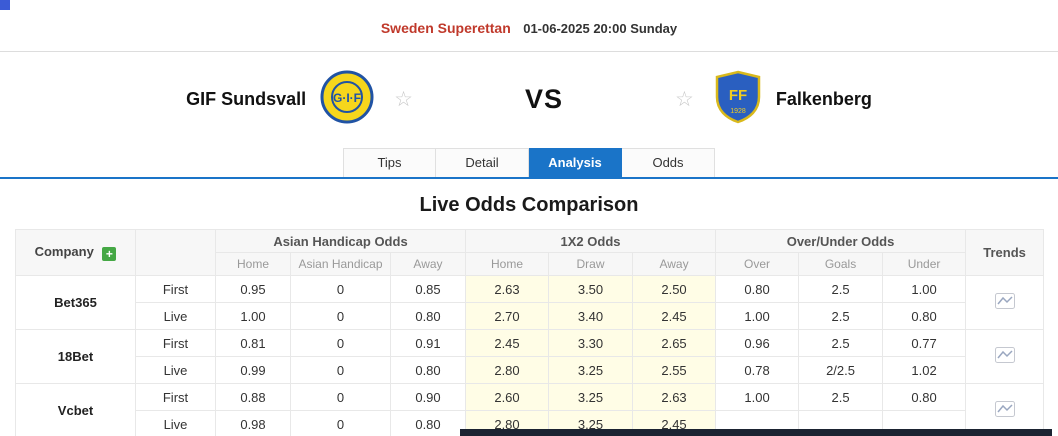 This screenshot has width=1058, height=436. I want to click on ah-home-odds: 0.98, so click(253, 423).